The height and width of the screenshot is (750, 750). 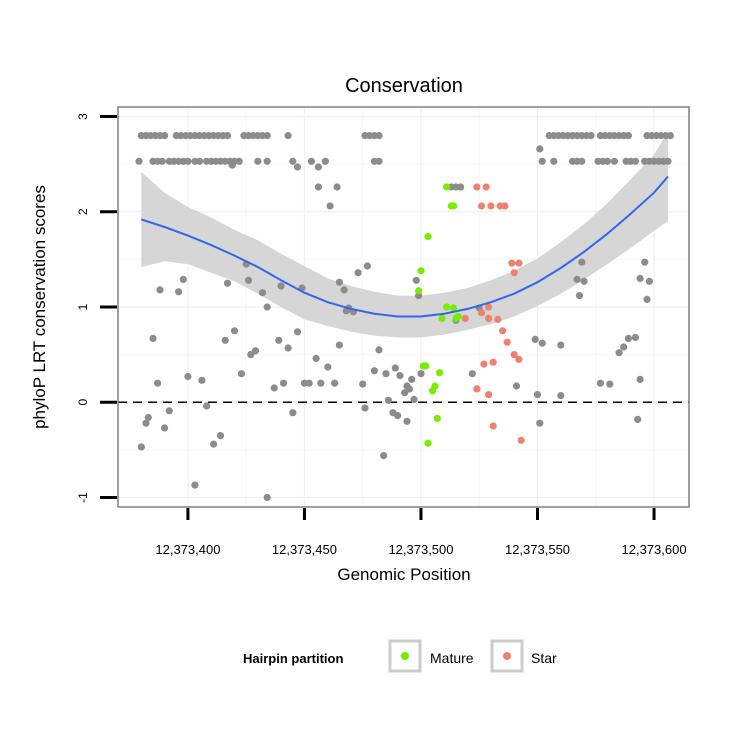 I want to click on x-tick-label: 12,373,600, so click(x=654, y=549).